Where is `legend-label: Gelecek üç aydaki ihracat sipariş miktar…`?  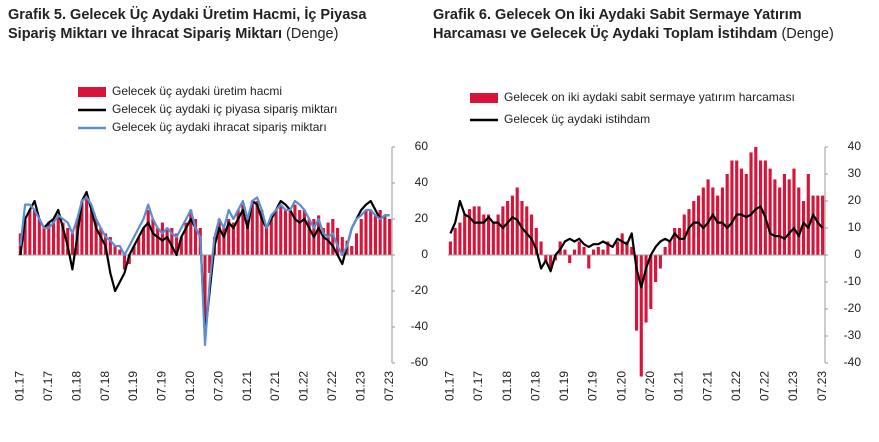
legend-label: Gelecek üç aydaki ihracat sipariş miktar… is located at coordinates (219, 127).